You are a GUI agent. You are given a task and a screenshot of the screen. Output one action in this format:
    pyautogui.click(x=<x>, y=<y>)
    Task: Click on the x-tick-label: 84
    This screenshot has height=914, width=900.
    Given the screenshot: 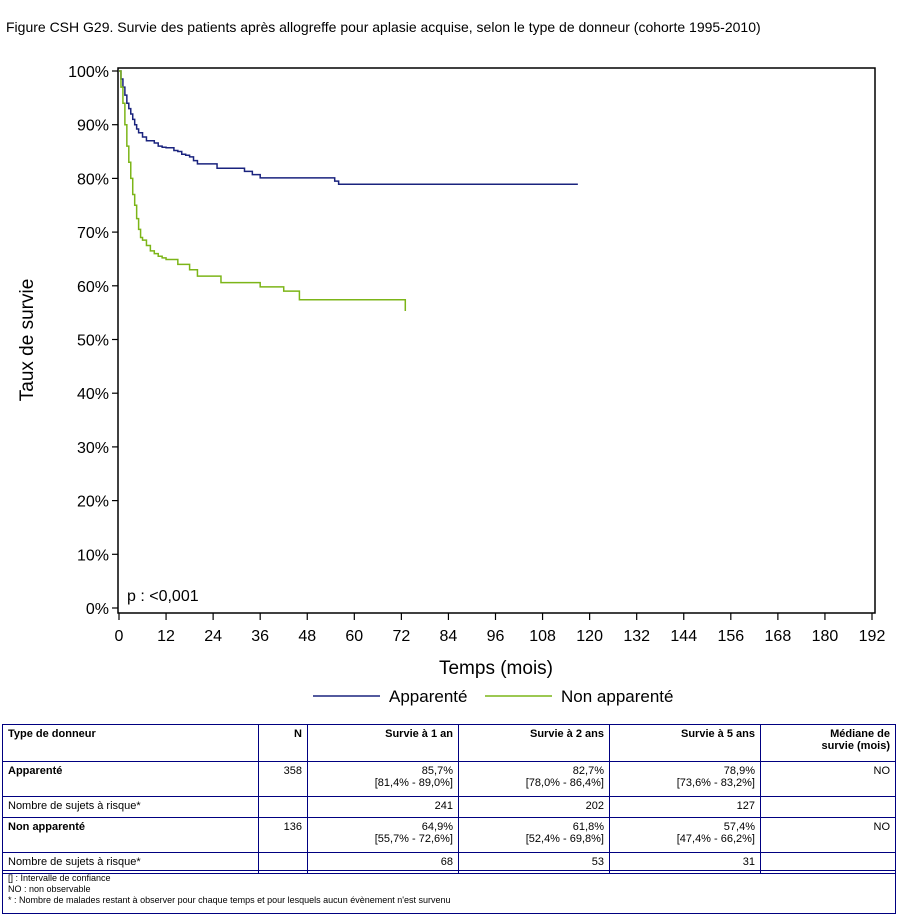 What is the action you would take?
    pyautogui.click(x=449, y=636)
    